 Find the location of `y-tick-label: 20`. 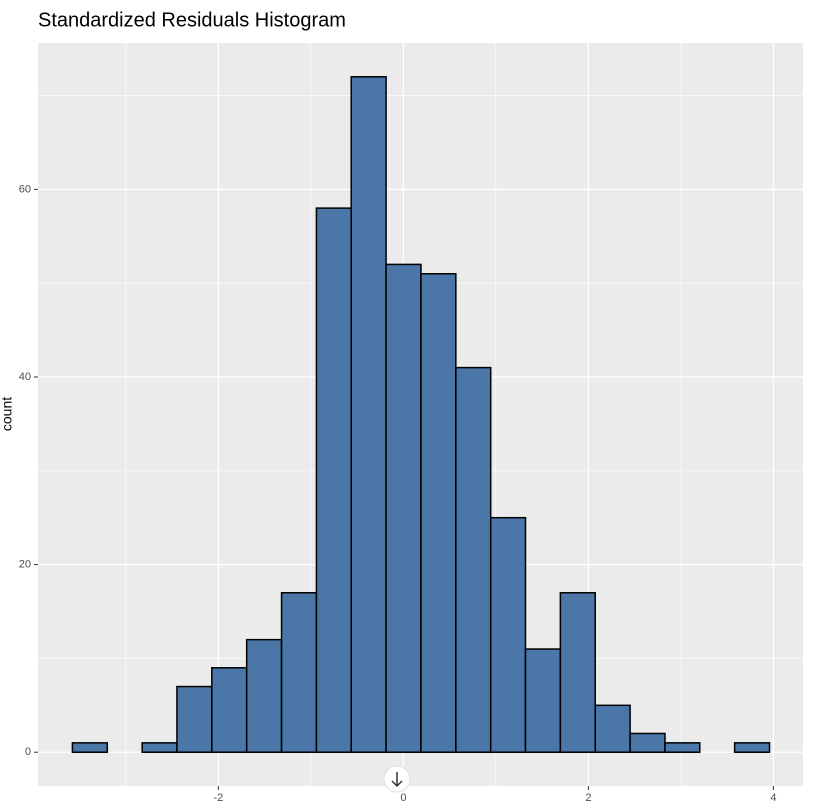

y-tick-label: 20 is located at coordinates (25, 565).